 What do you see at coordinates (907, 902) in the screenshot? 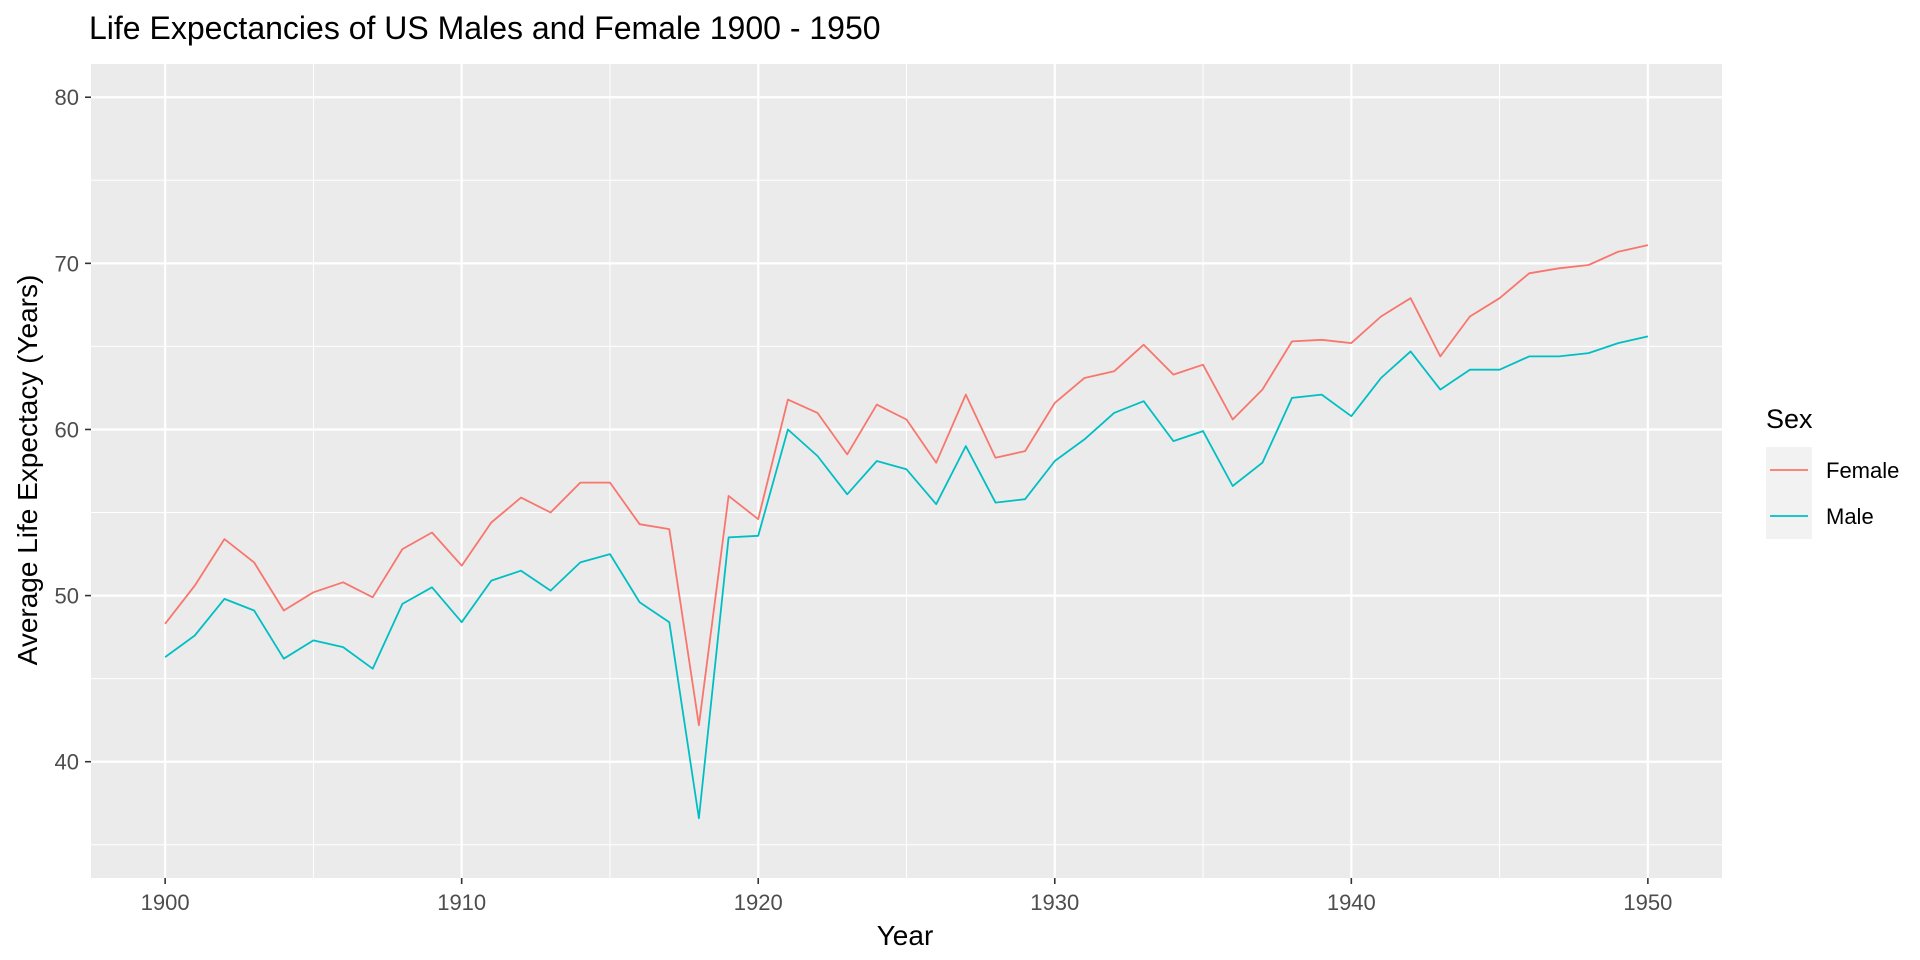
I see `x-axis-tick-labels: 1900 1910 1920 1930 1940 1950` at bounding box center [907, 902].